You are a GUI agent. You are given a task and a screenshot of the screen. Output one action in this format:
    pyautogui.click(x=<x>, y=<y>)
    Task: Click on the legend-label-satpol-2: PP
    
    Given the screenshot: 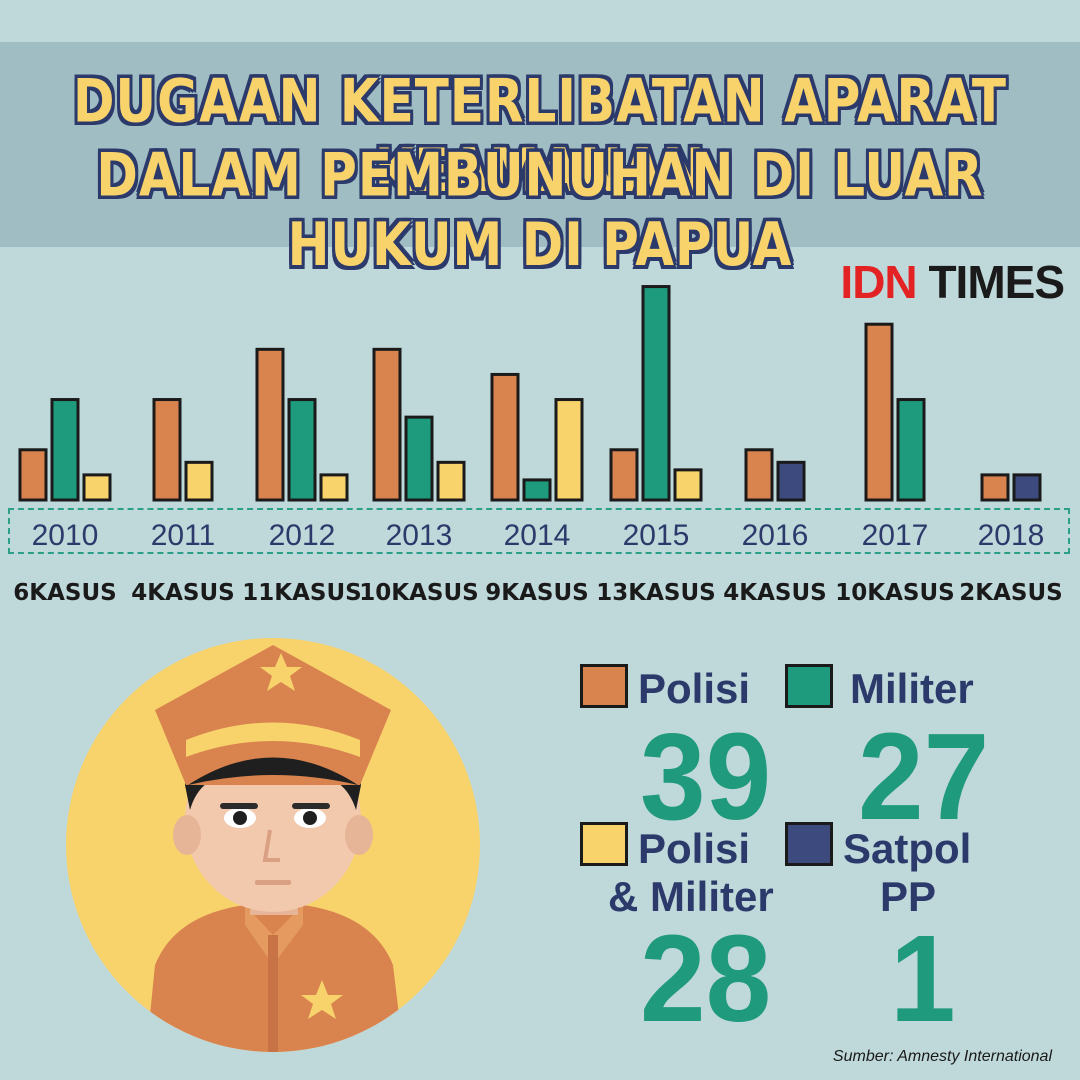 What is the action you would take?
    pyautogui.click(x=908, y=896)
    